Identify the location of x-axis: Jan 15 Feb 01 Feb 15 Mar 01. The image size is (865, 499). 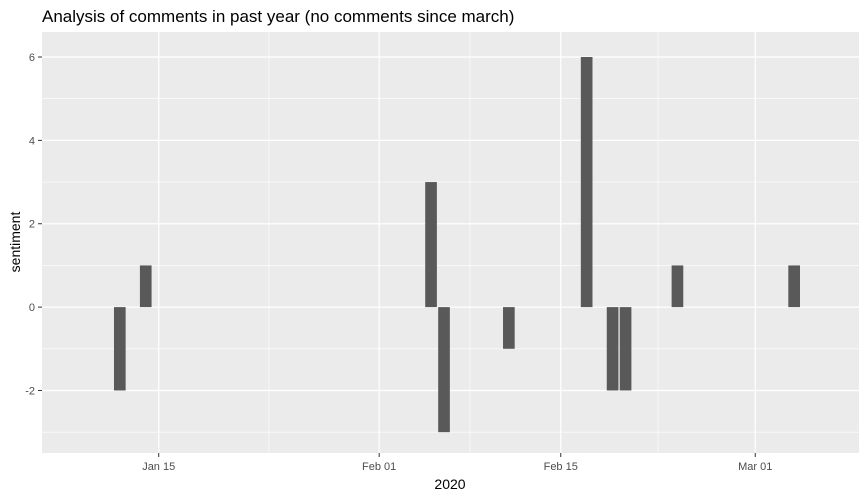
(457, 463).